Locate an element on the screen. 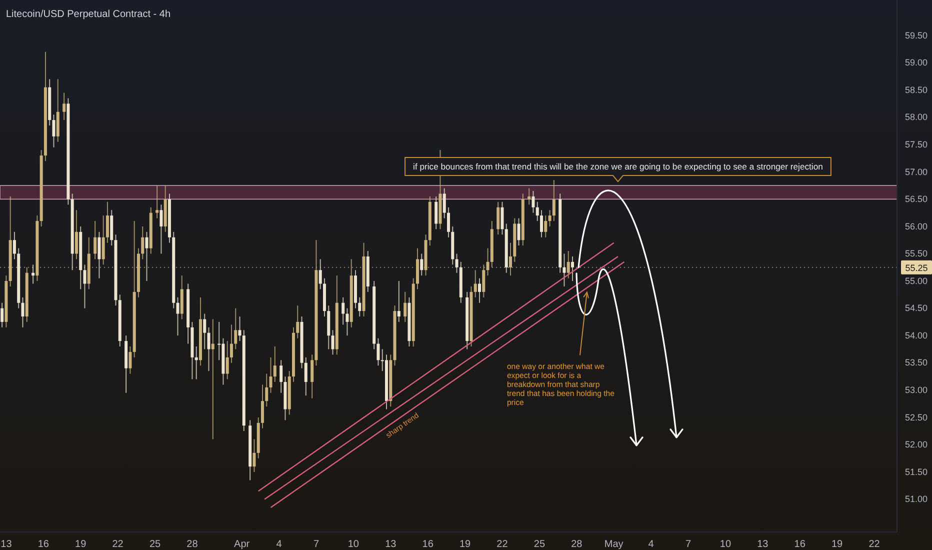 The width and height of the screenshot is (932, 550). y-tick-label: 58.00 is located at coordinates (916, 117).